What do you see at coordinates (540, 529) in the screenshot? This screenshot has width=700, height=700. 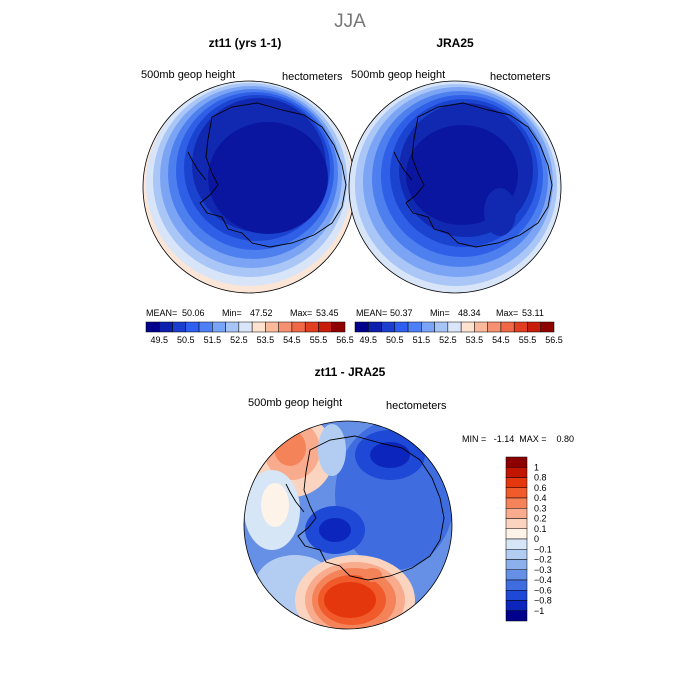 I see `colorbar-diff-tick-label: 0.1` at bounding box center [540, 529].